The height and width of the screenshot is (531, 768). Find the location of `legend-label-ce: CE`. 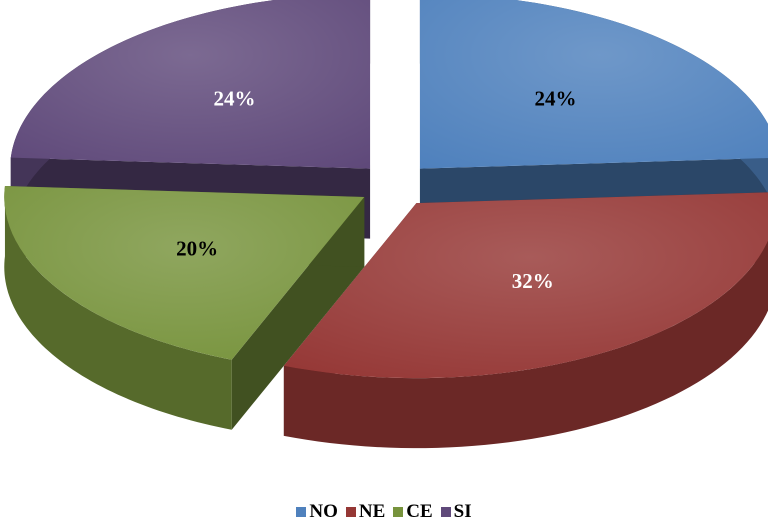

legend-label-ce: CE is located at coordinates (419, 511).